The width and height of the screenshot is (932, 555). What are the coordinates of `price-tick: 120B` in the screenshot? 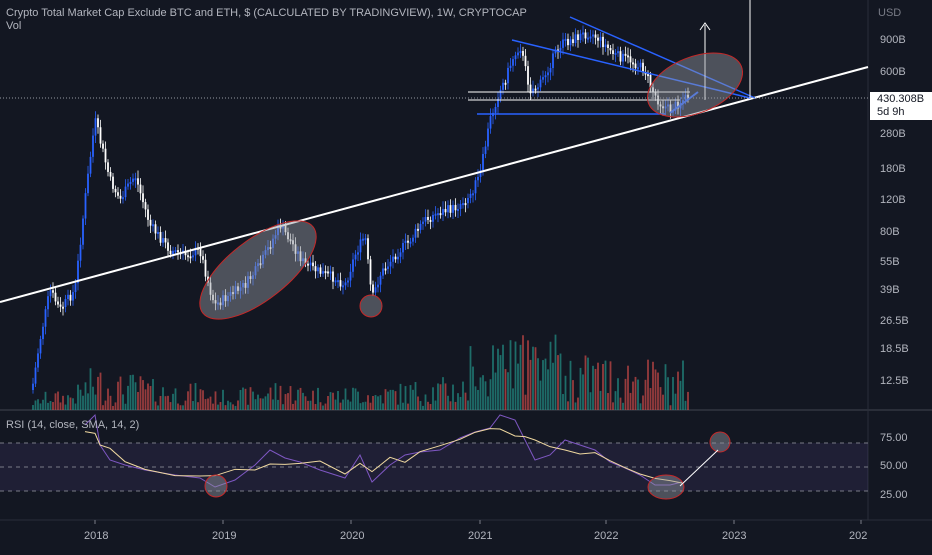 It's located at (893, 200).